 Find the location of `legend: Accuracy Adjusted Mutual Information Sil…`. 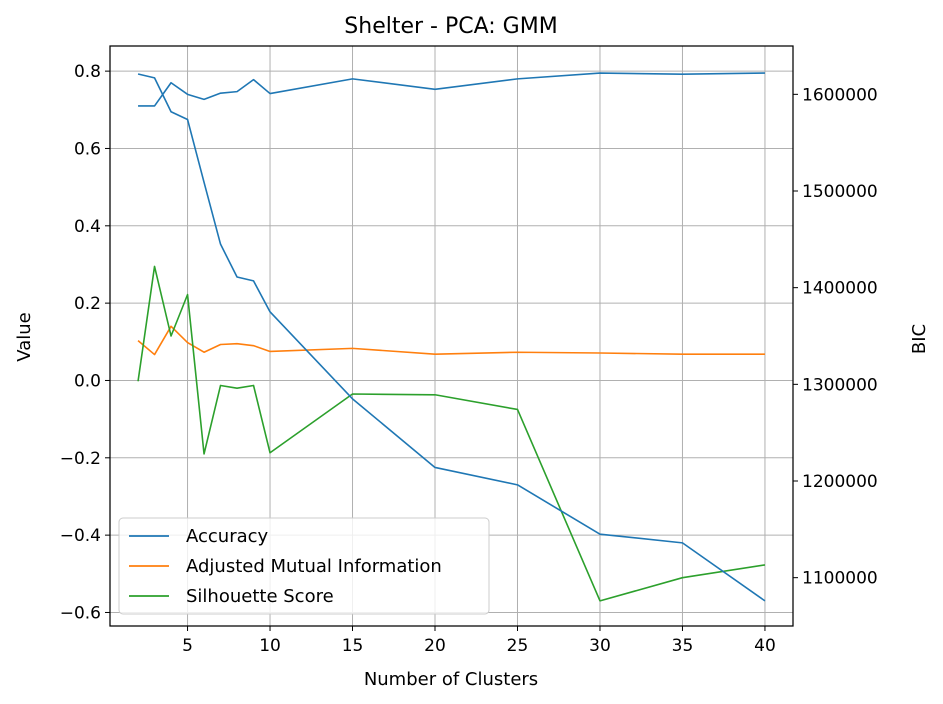

legend: Accuracy Adjusted Mutual Information Sil… is located at coordinates (304, 566).